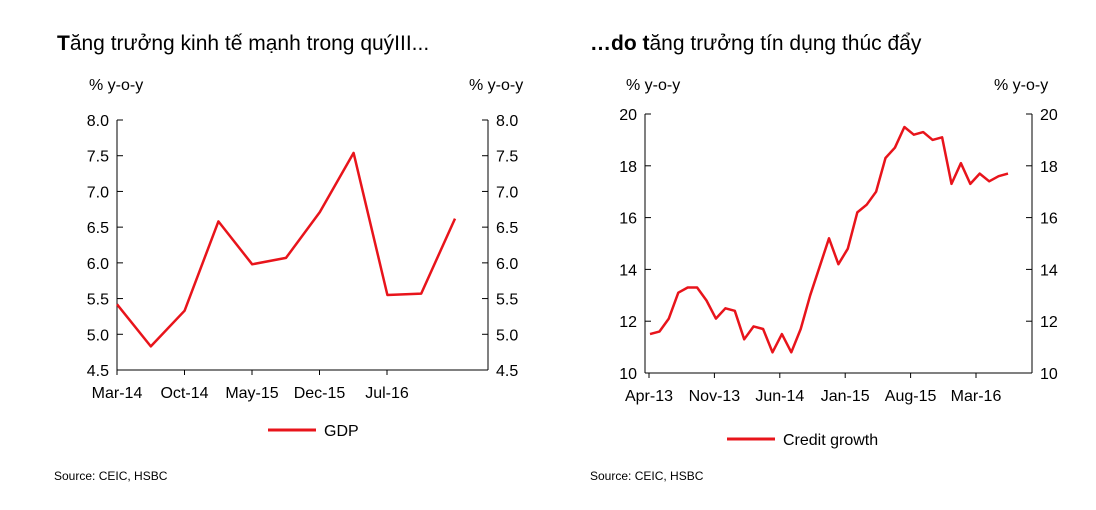 This screenshot has height=510, width=1096. What do you see at coordinates (116, 85) in the screenshot?
I see `gdp-left-axis-unit: % y-o-y` at bounding box center [116, 85].